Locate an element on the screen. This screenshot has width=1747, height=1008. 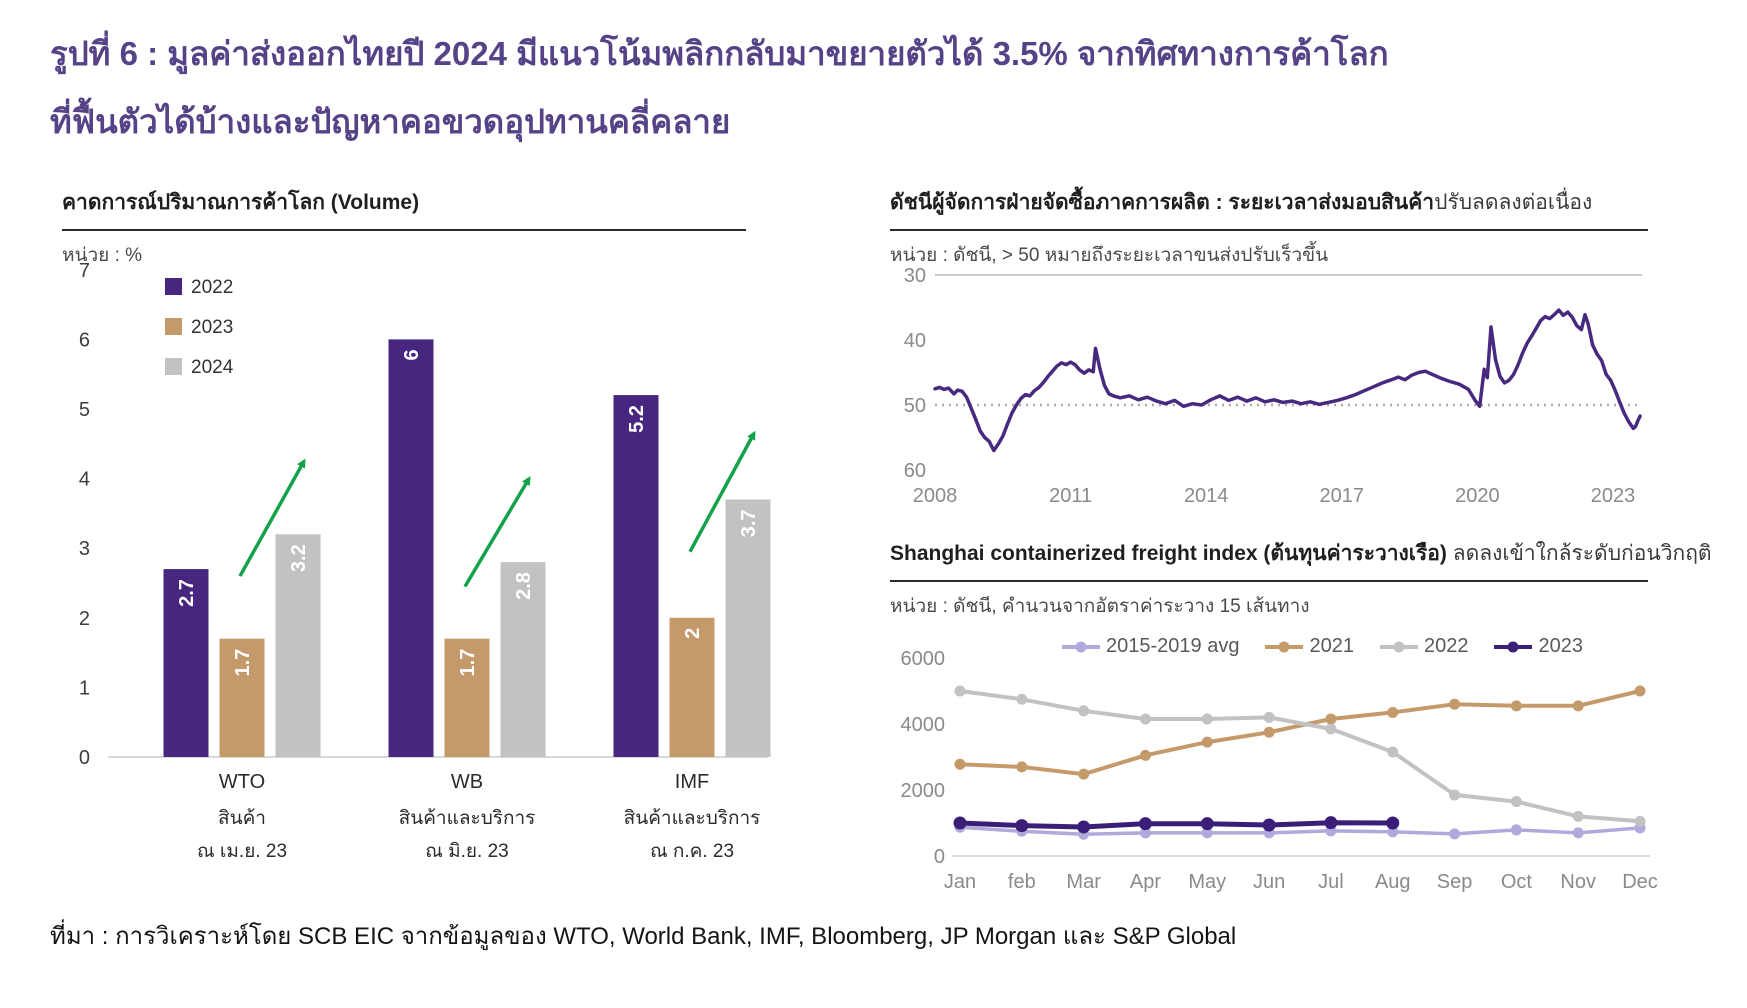
legend-swatch-2023 is located at coordinates (173, 326).